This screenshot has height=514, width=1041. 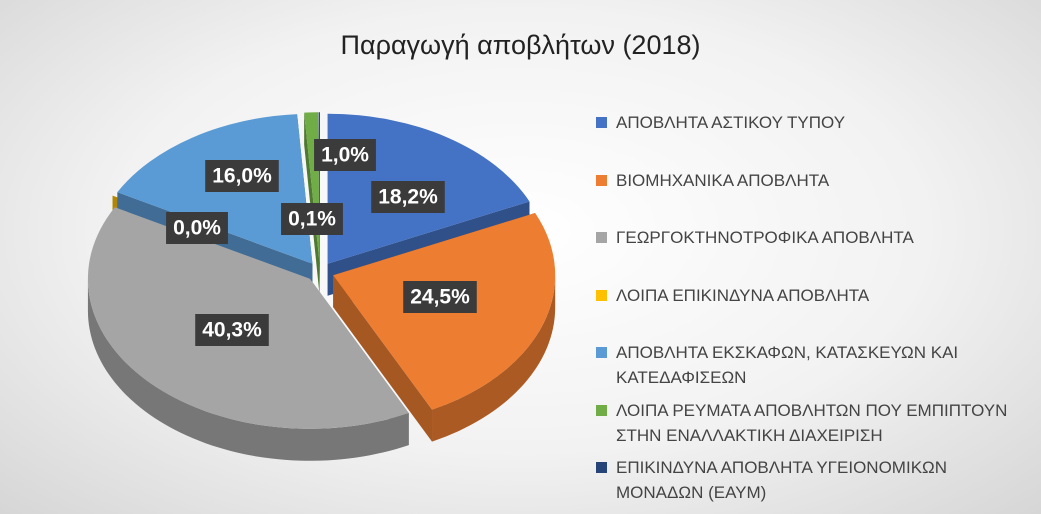 I want to click on legend-label: ΓΕΩΡΓΟΚΤΗΝΟΤΡΟΦΙΚΑ ΑΠΟΒΛΗΤΑ, so click(x=765, y=237).